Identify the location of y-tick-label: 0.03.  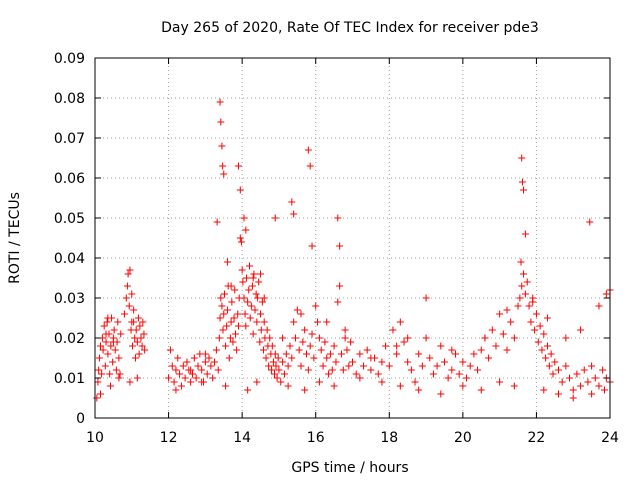
(69, 299).